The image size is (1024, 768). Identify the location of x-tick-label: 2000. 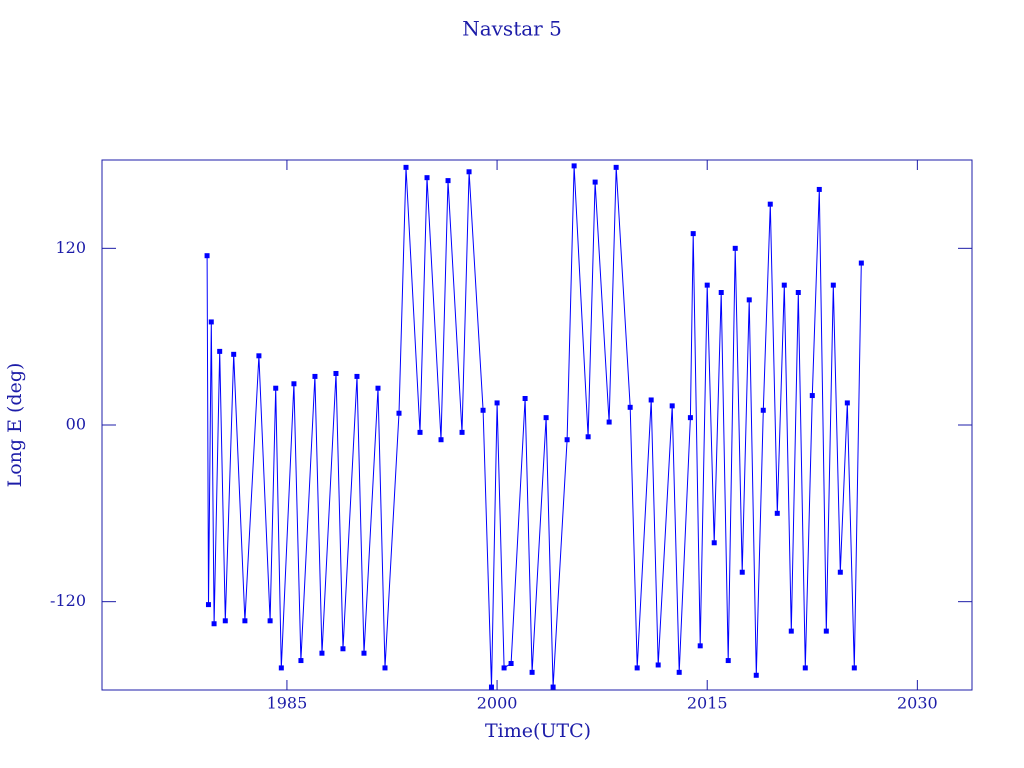
(497, 703).